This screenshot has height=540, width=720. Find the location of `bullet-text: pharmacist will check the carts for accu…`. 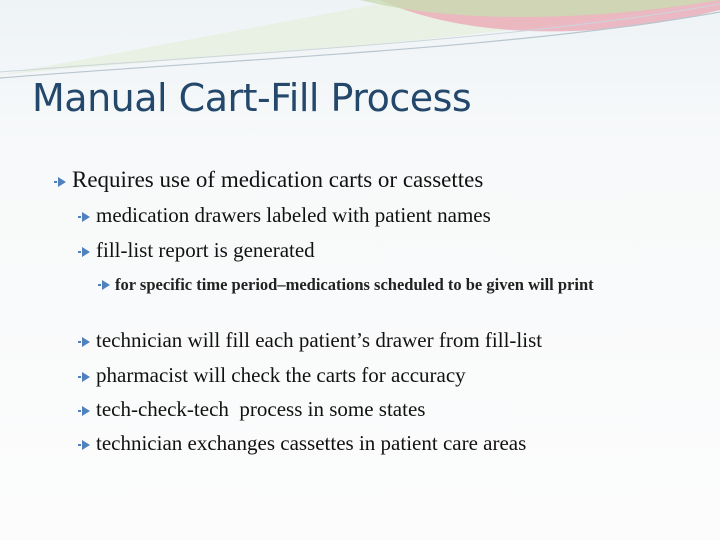

bullet-text: pharmacist will check the carts for accu… is located at coordinates (281, 375).